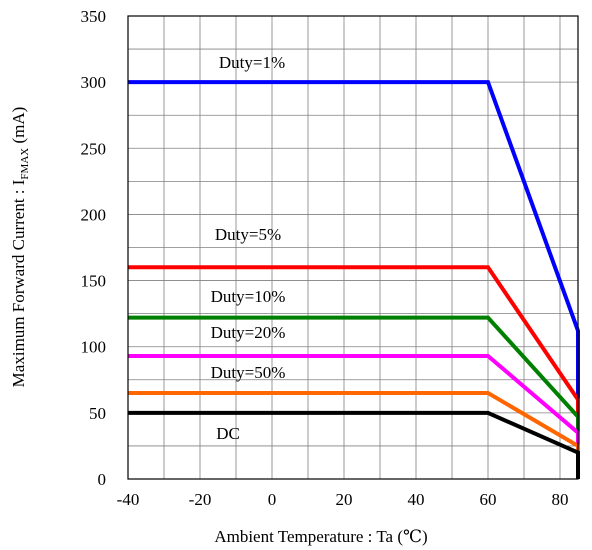  I want to click on y-tick-label: 0, so click(102, 479).